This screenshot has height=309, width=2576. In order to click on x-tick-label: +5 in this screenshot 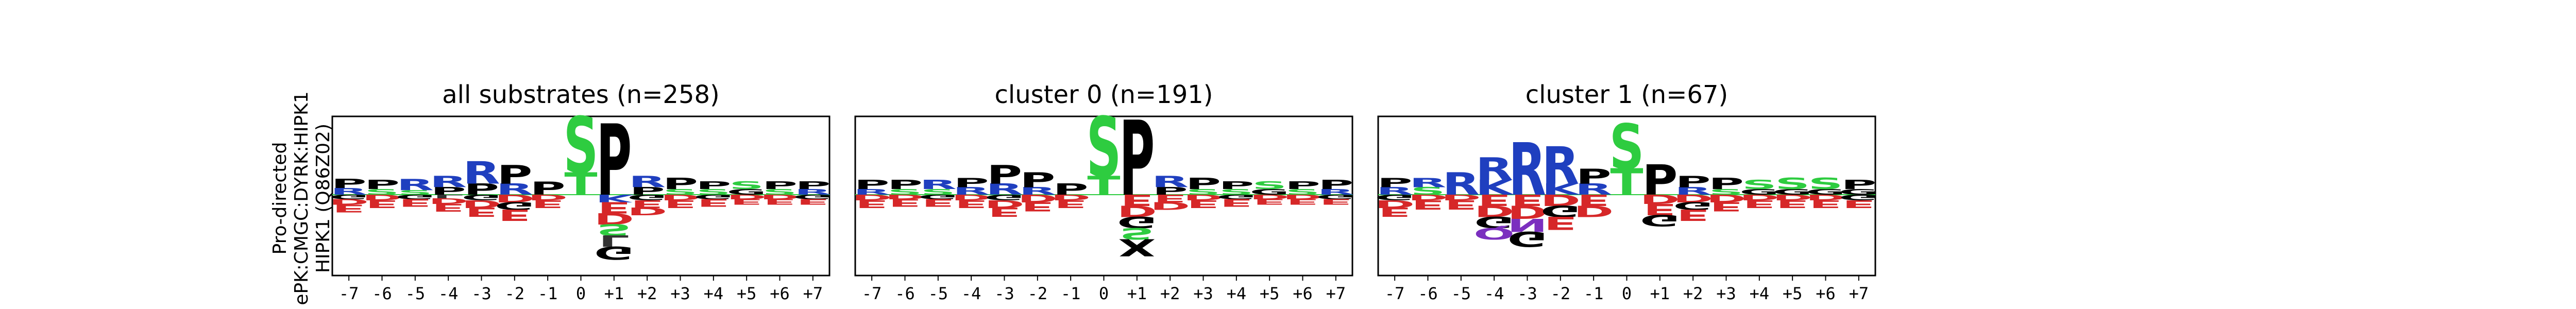, I will do `click(1793, 293)`.